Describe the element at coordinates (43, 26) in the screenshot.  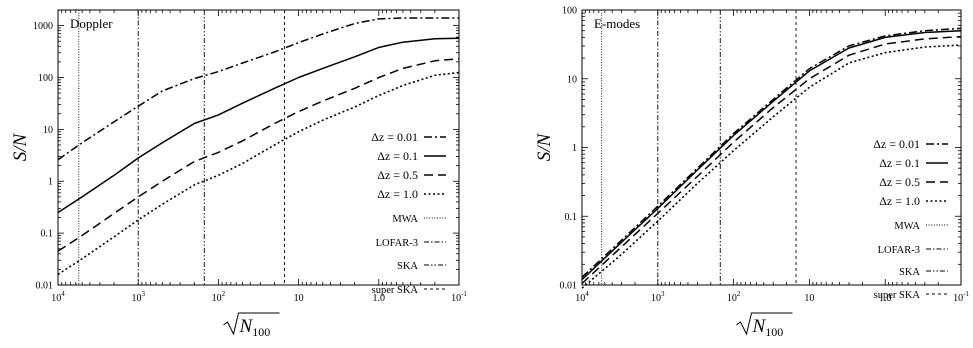
I see `y-tick-label: 1000` at that location.